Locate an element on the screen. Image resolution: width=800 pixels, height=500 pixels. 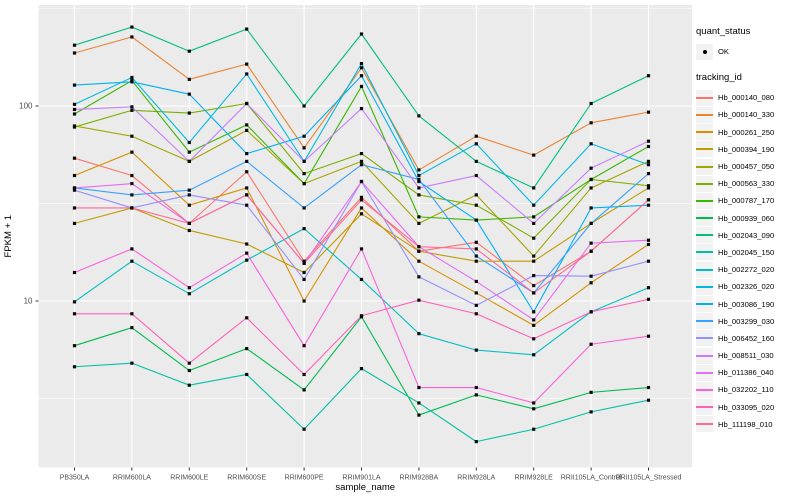
legend-item-Hb_006452_160: Hb_006452_160 is located at coordinates (747, 338).